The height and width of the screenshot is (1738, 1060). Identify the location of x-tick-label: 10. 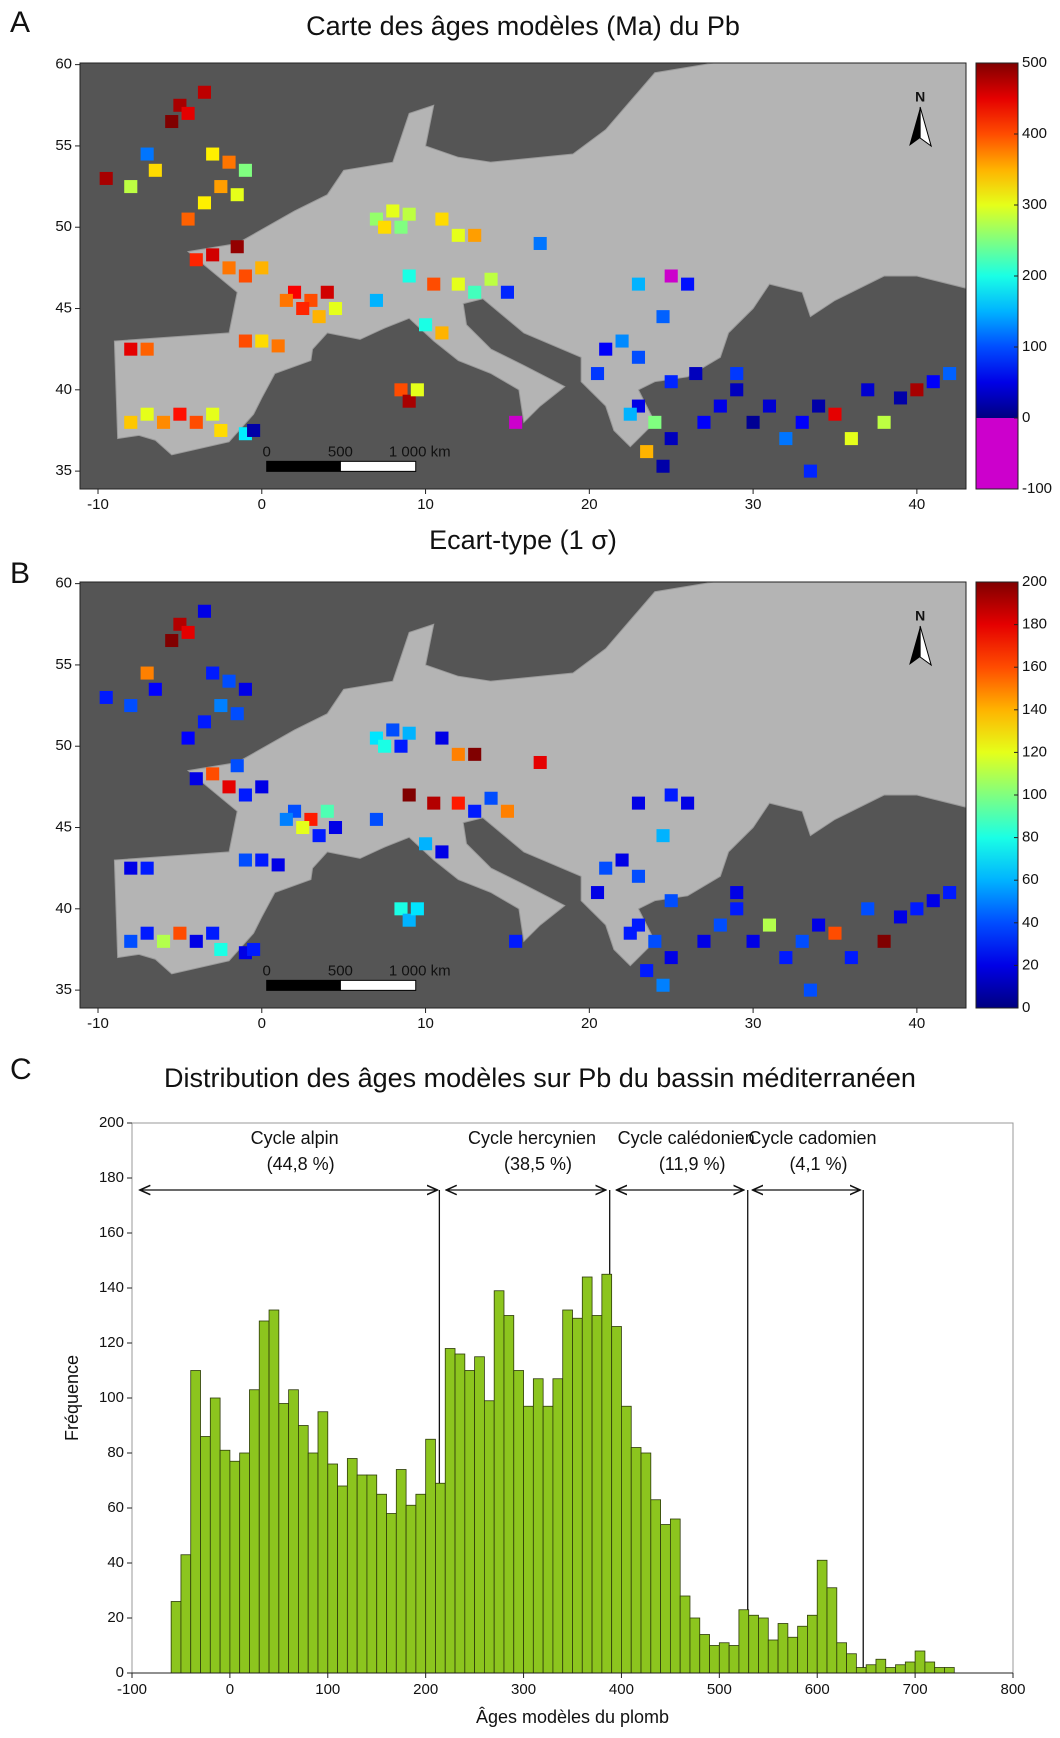
(425, 504).